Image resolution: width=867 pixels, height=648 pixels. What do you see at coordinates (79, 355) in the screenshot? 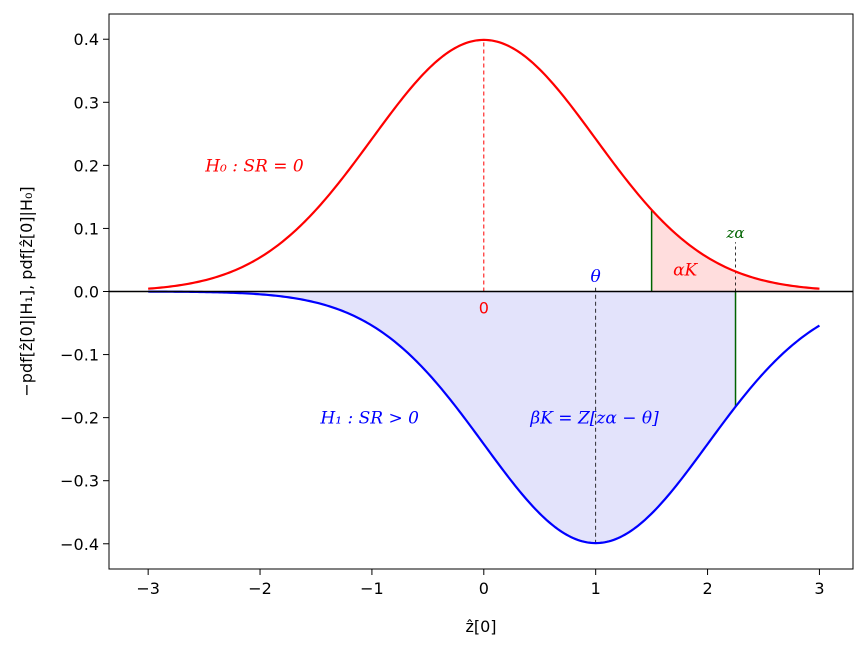
I see `y-tick-label: −0.1` at bounding box center [79, 355].